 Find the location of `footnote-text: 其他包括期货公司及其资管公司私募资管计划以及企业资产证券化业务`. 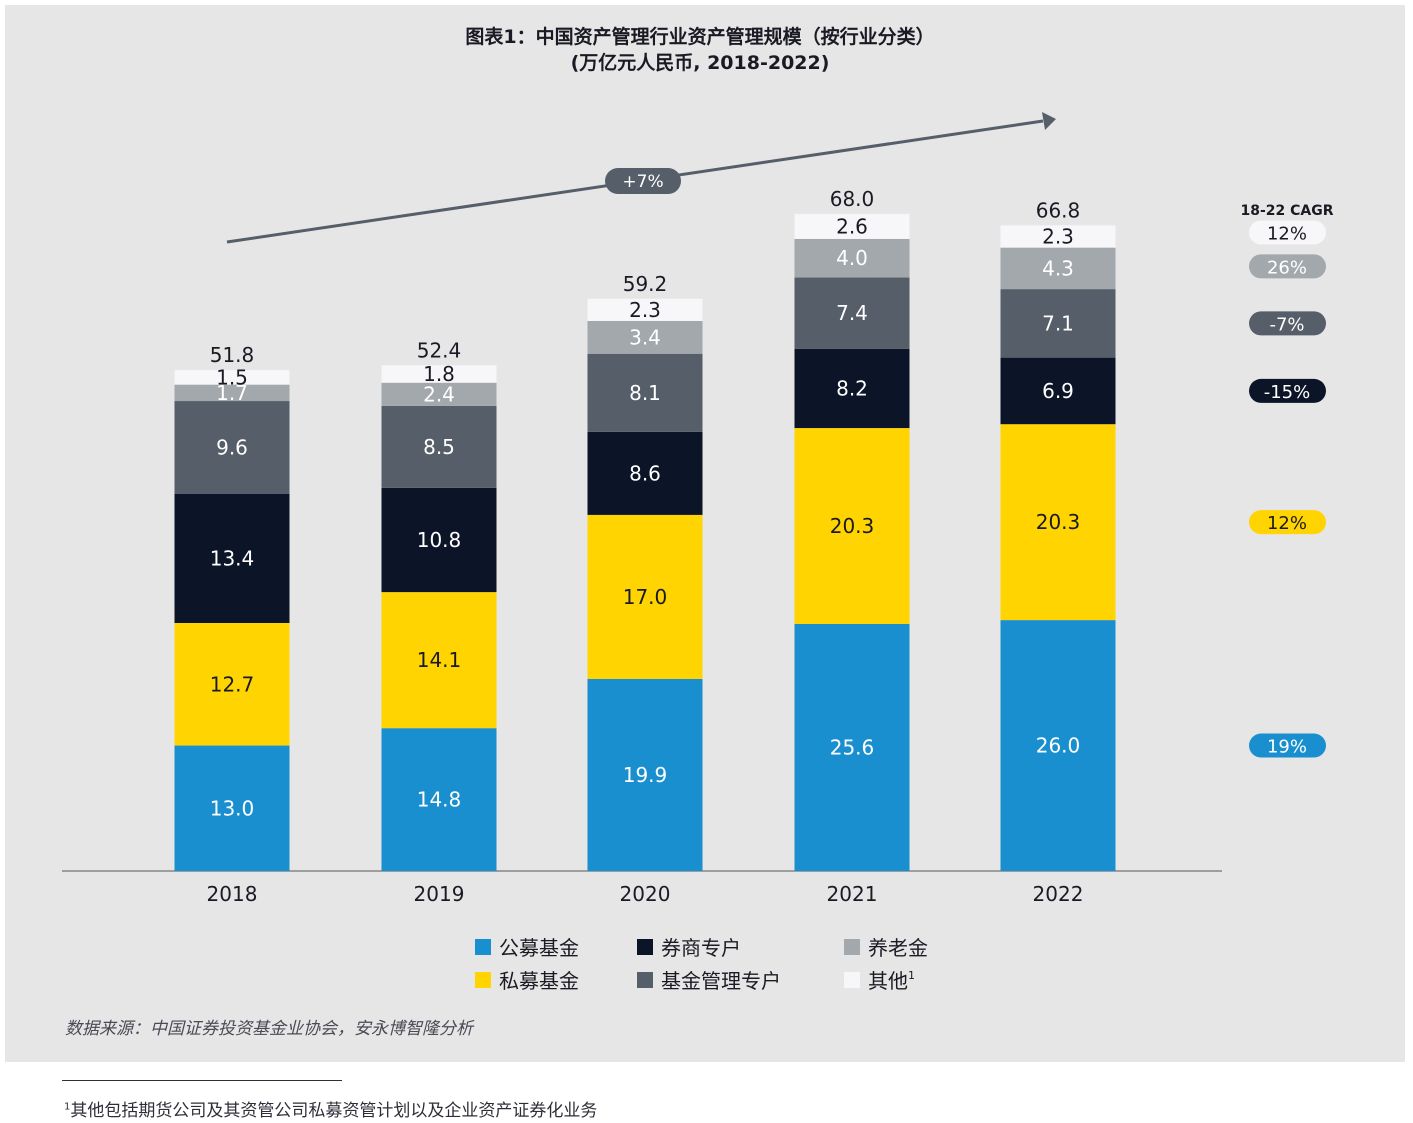

footnote-text: 其他包括期货公司及其资管公司私募资管计划以及企业资产证券化业务 is located at coordinates (334, 1111).